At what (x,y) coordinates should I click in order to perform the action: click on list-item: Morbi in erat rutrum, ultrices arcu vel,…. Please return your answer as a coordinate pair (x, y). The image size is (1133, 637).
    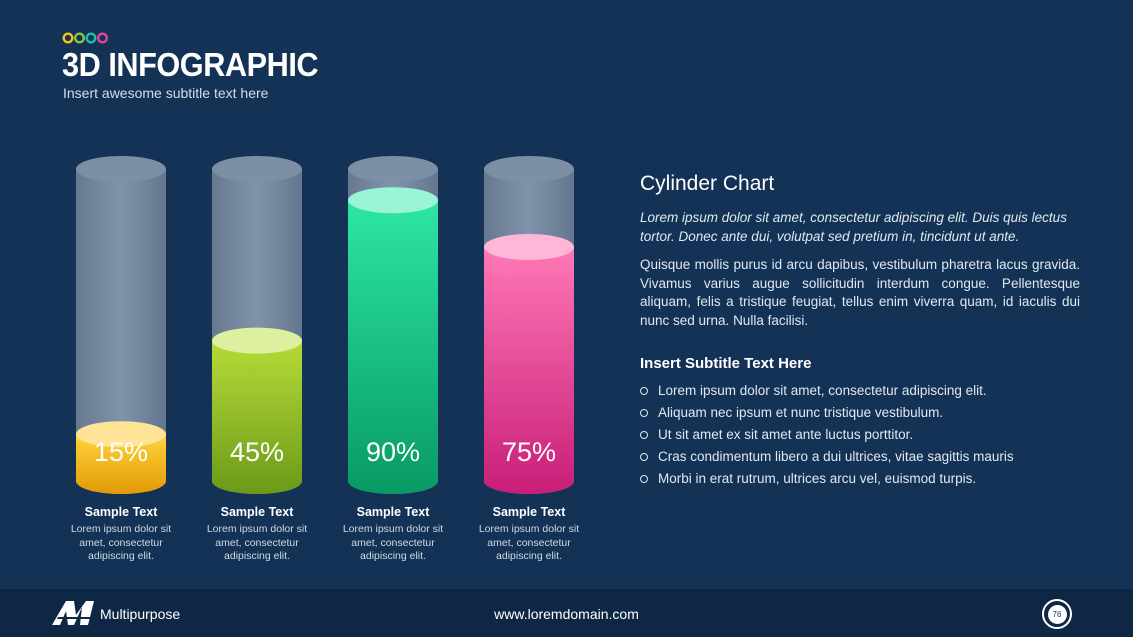
    Looking at the image, I should click on (860, 479).